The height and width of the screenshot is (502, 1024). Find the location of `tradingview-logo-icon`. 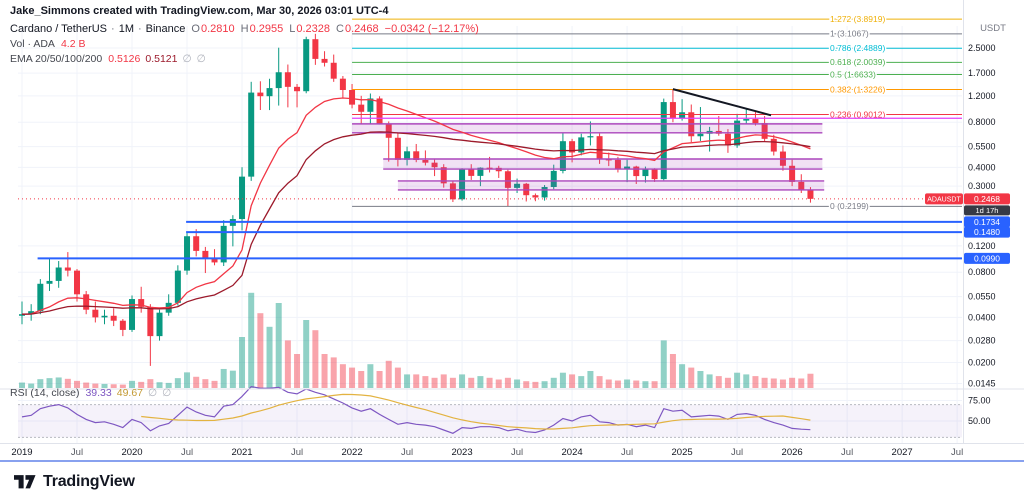

tradingview-logo-icon is located at coordinates (25, 482).